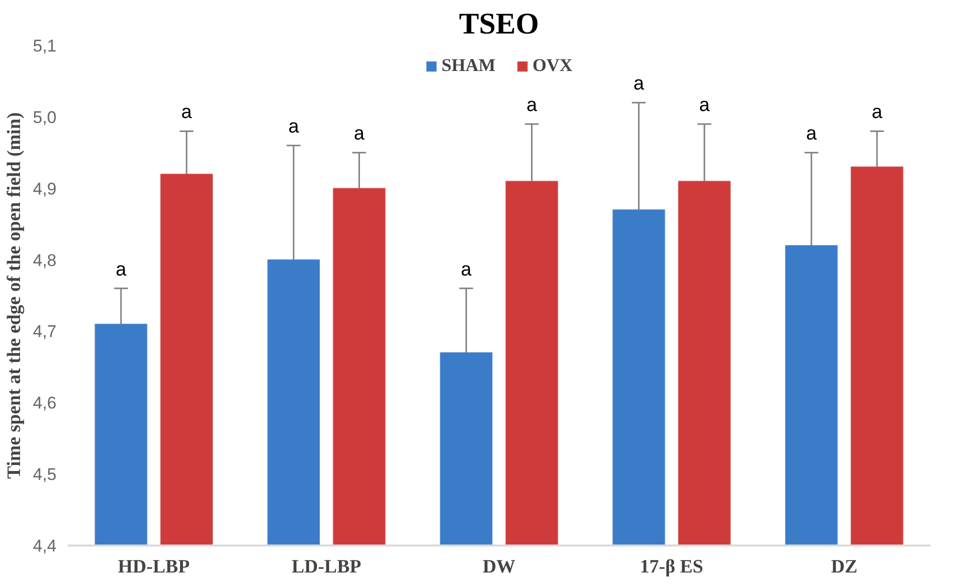 The width and height of the screenshot is (956, 585). Describe the element at coordinates (844, 567) in the screenshot. I see `x-tick-label: DZ` at that location.